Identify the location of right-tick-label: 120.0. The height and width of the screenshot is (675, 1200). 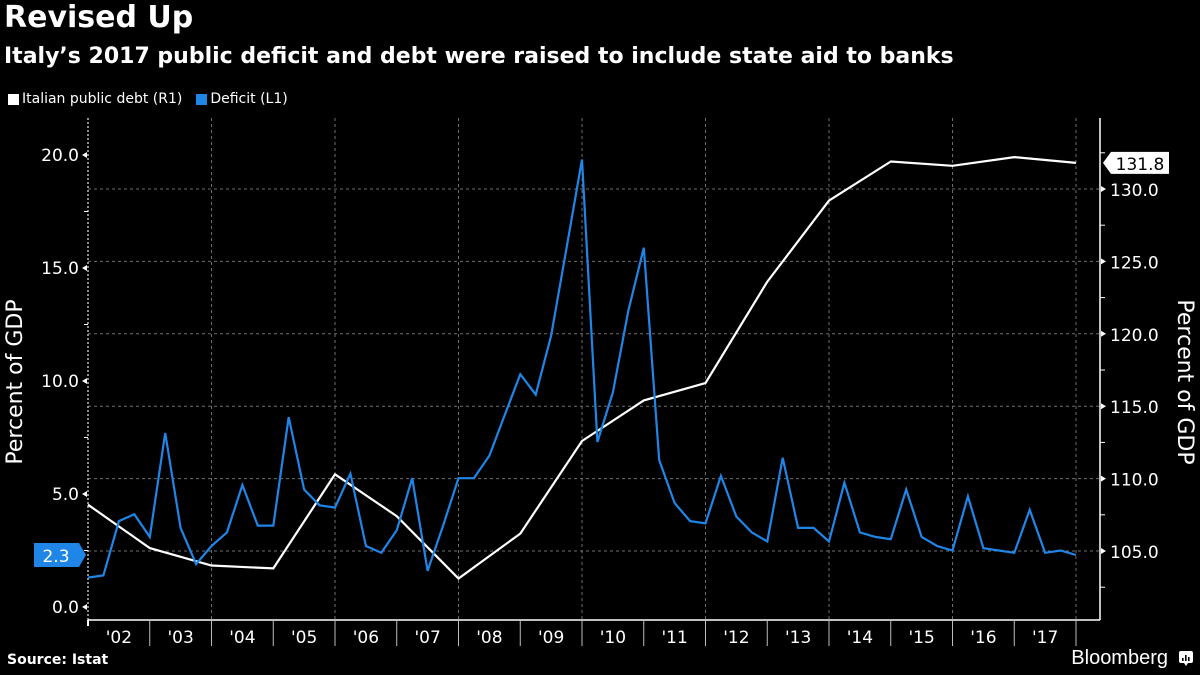
(1134, 336).